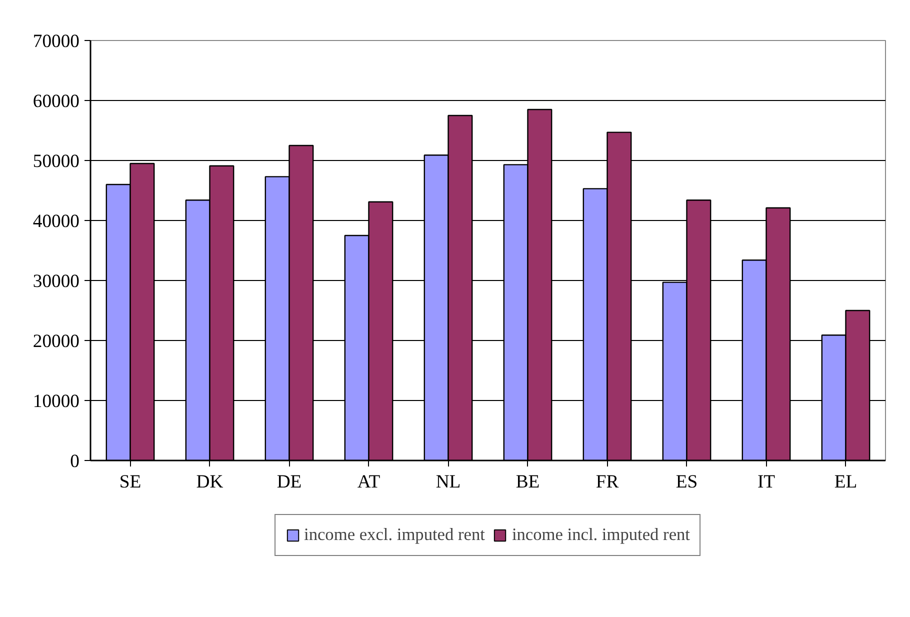  What do you see at coordinates (56, 221) in the screenshot?
I see `y-tick-label: 40000` at bounding box center [56, 221].